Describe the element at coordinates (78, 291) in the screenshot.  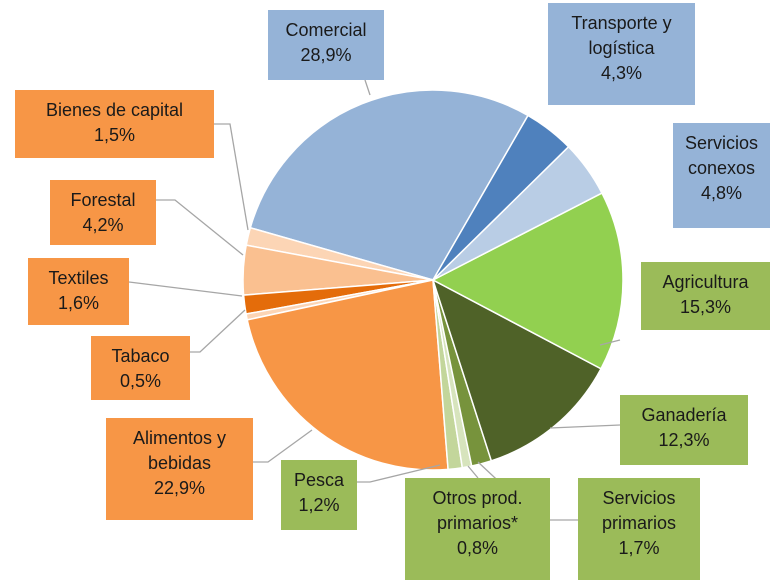
I see `data-label: Textiles 1,6%` at that location.